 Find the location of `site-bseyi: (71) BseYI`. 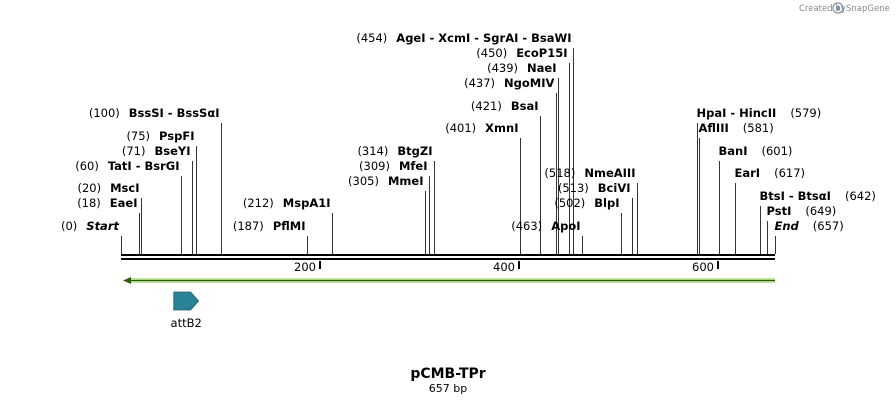

site-bseyi: (71) BseYI is located at coordinates (157, 199).